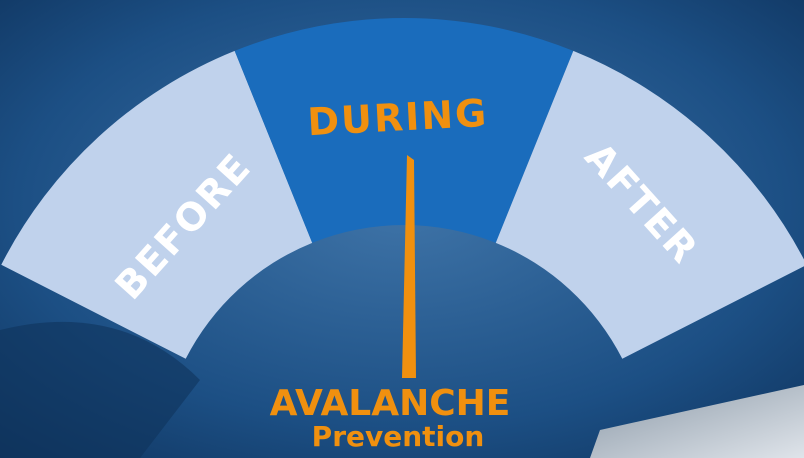 The width and height of the screenshot is (804, 458). Describe the element at coordinates (398, 436) in the screenshot. I see `title-sub: Prevention` at that location.